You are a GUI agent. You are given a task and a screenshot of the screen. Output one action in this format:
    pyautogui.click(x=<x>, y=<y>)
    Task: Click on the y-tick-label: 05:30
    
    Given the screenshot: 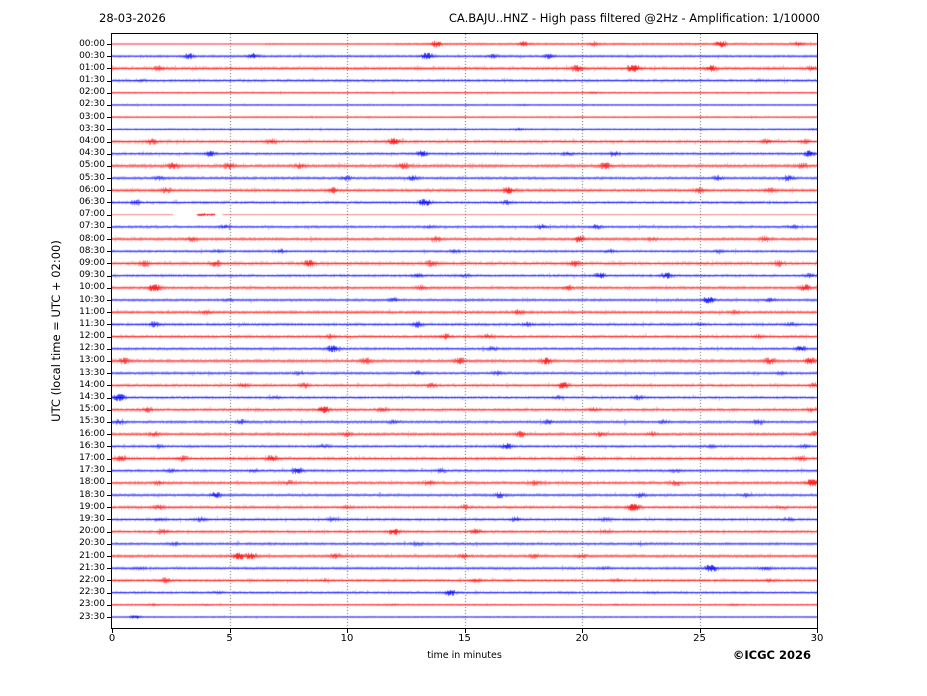 What is the action you would take?
    pyautogui.click(x=92, y=177)
    